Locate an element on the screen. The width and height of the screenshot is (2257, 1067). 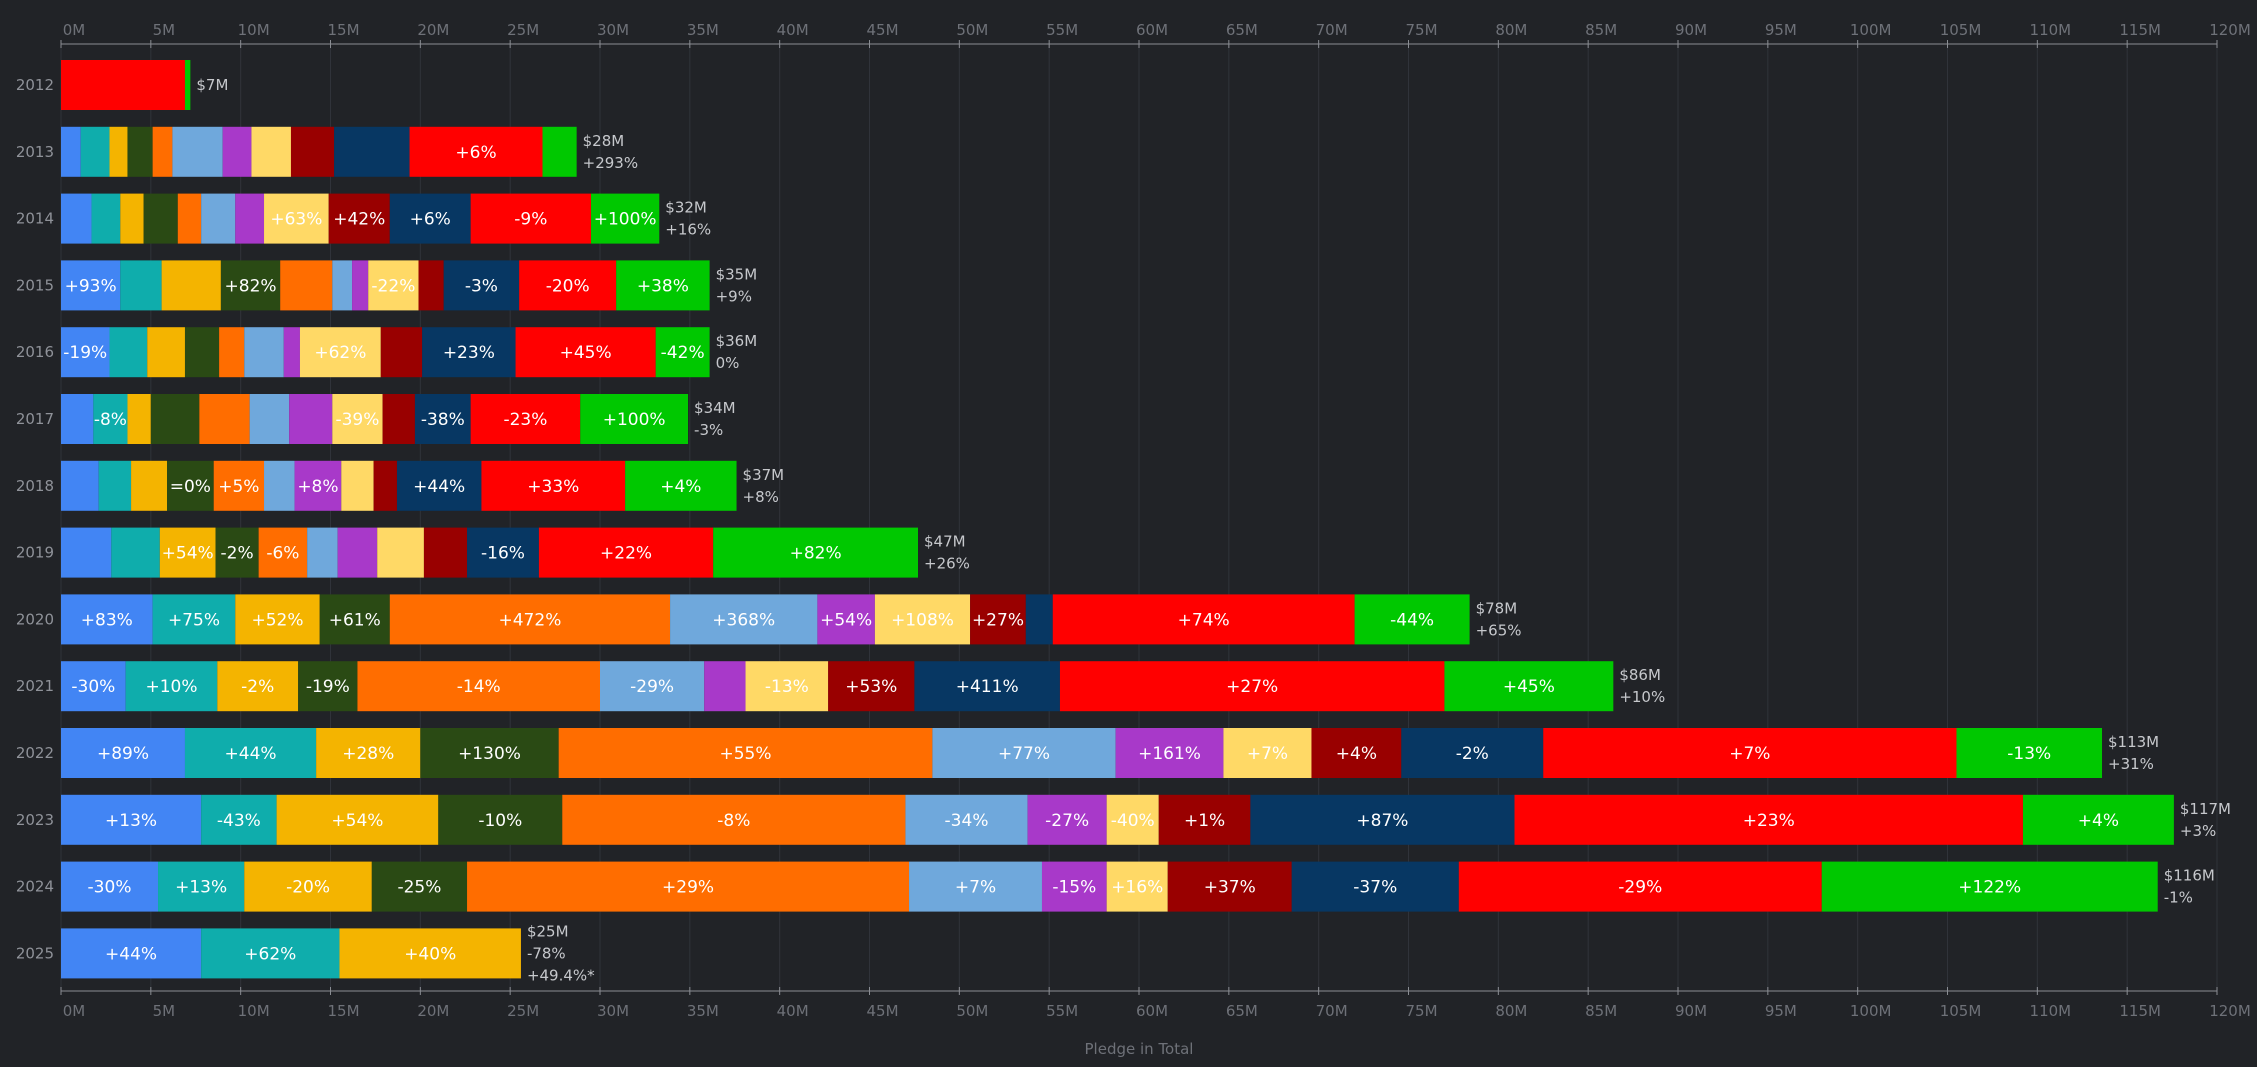
total-change: +65% is located at coordinates (1499, 630).